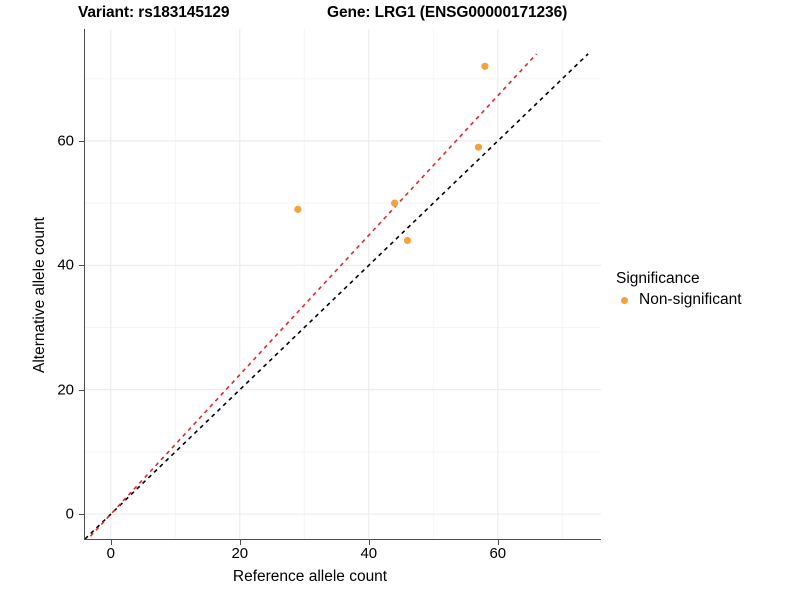 Image resolution: width=800 pixels, height=600 pixels. Describe the element at coordinates (240, 553) in the screenshot. I see `x-tick-label: 20` at that location.